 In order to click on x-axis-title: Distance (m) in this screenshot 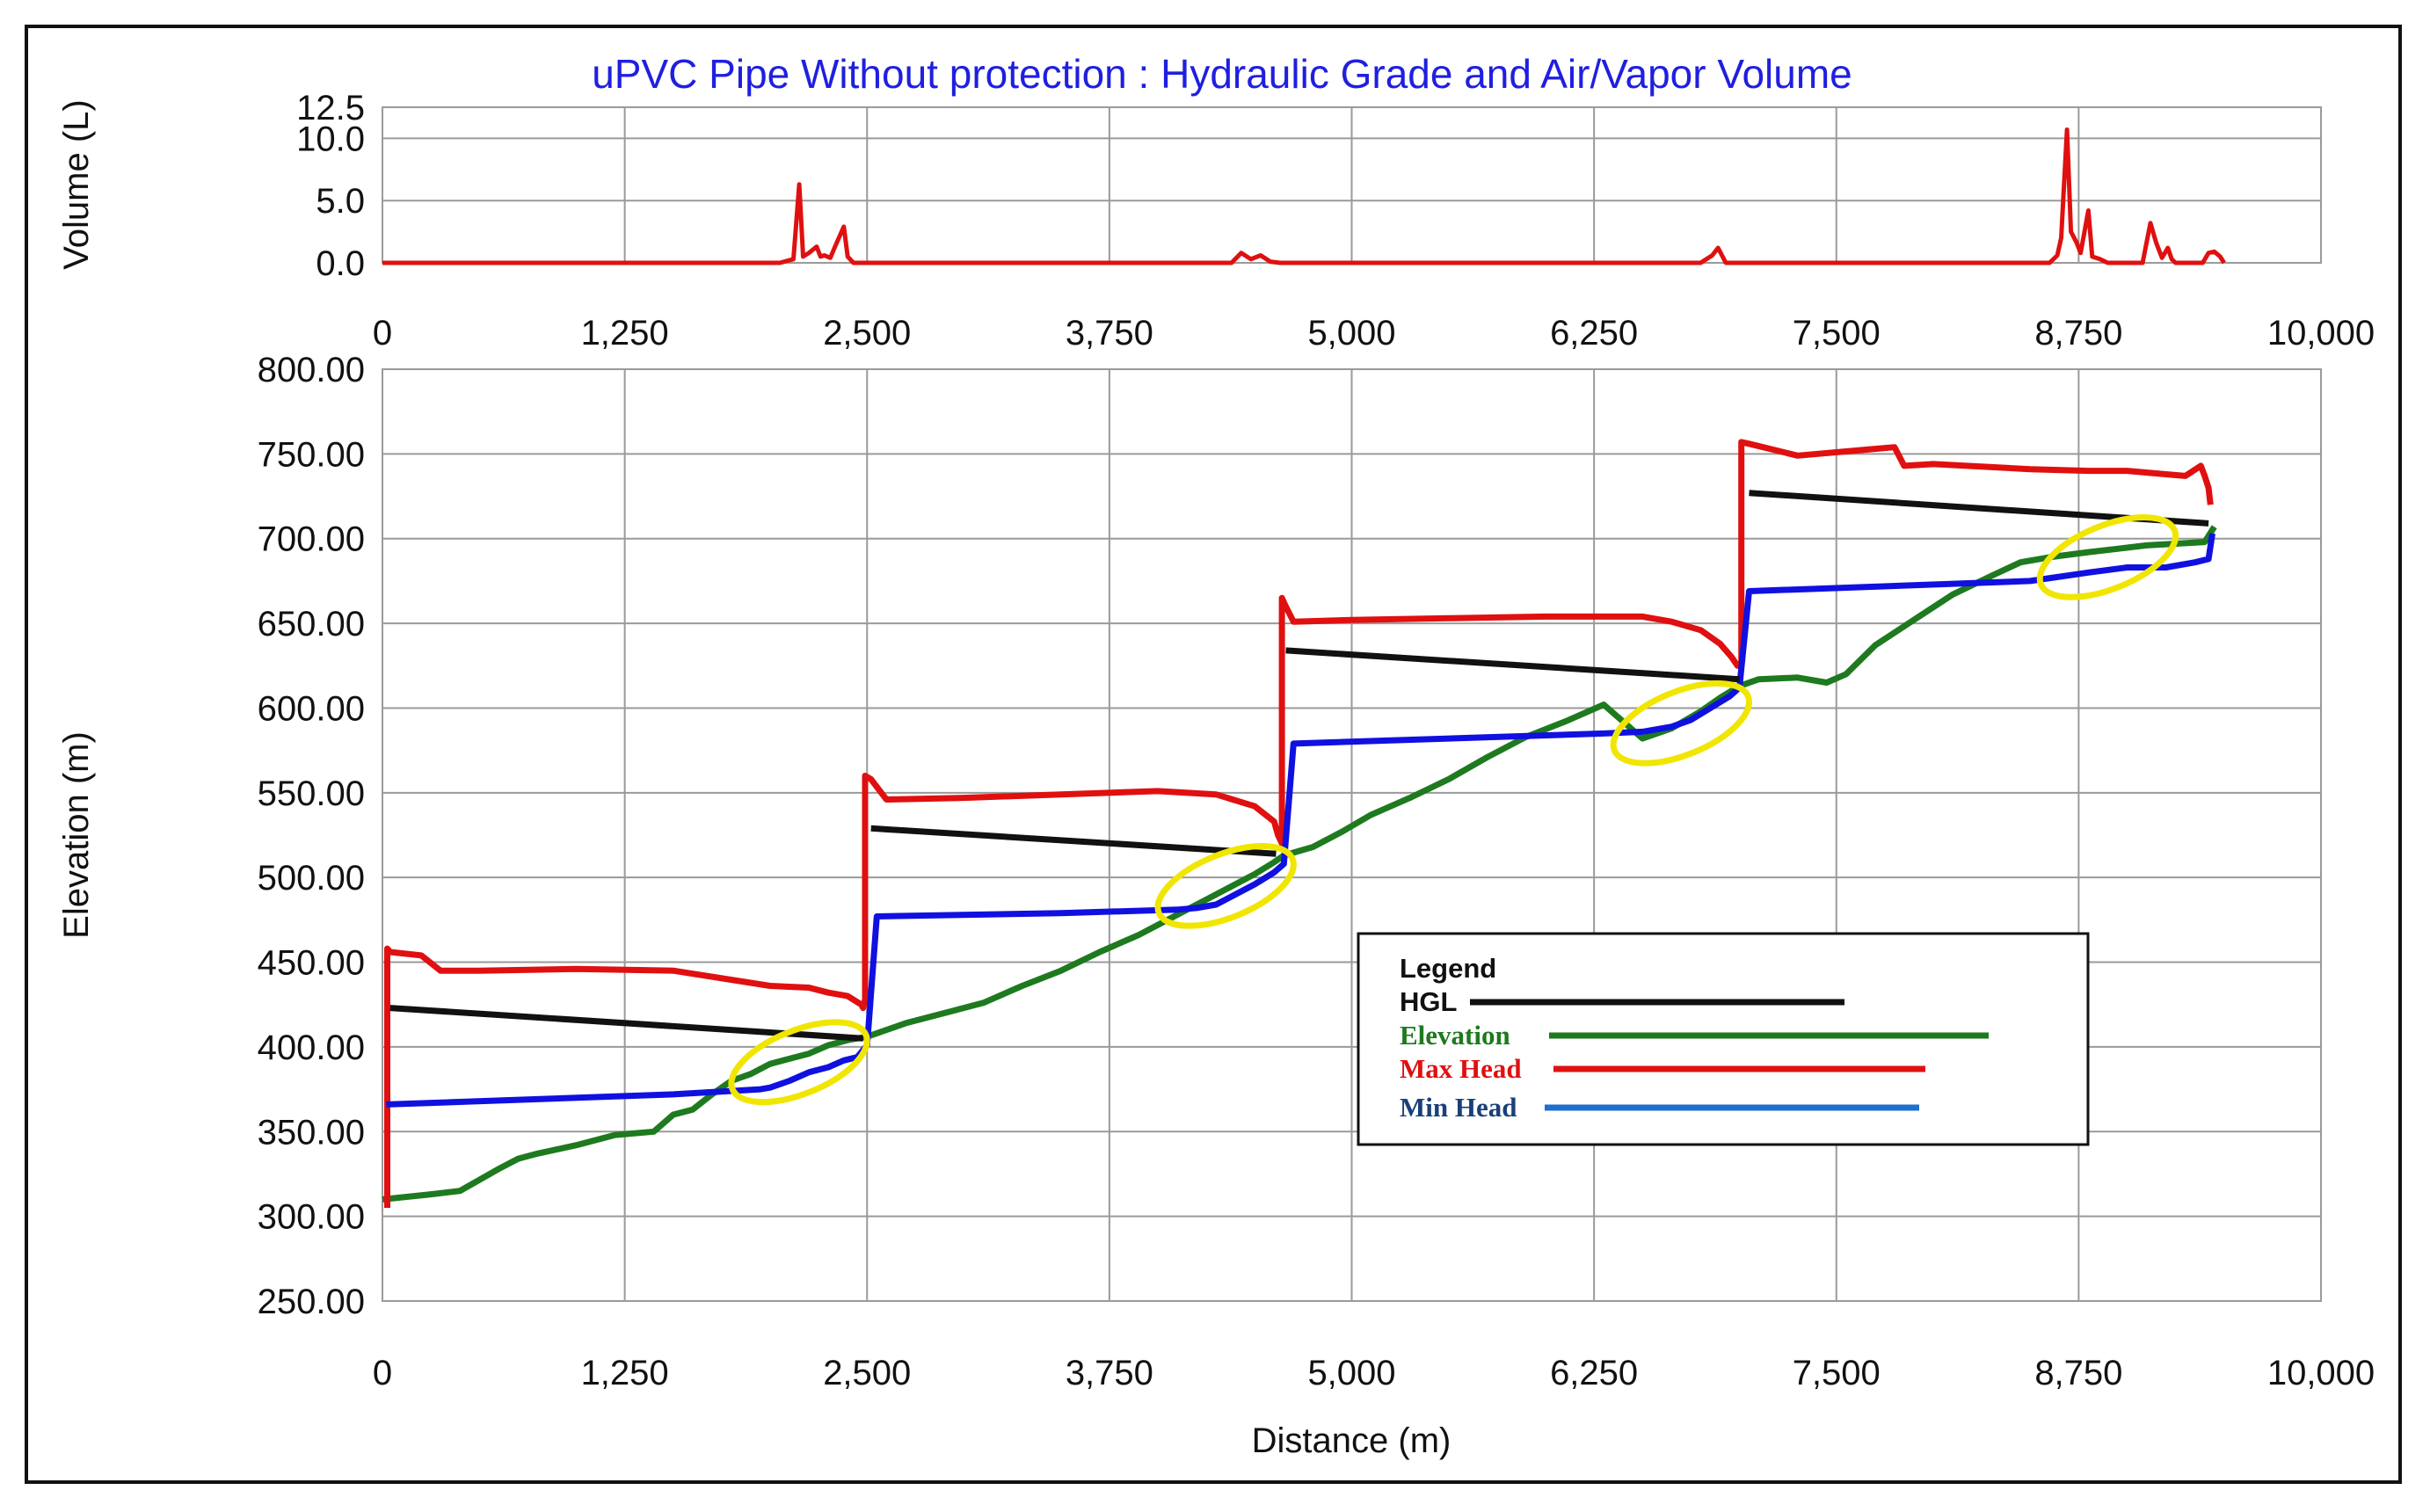, I will do `click(1351, 1441)`.